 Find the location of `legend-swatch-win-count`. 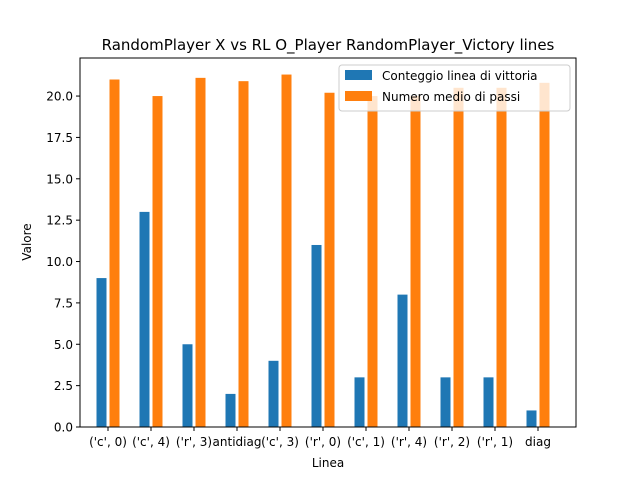

legend-swatch-win-count is located at coordinates (358, 75).